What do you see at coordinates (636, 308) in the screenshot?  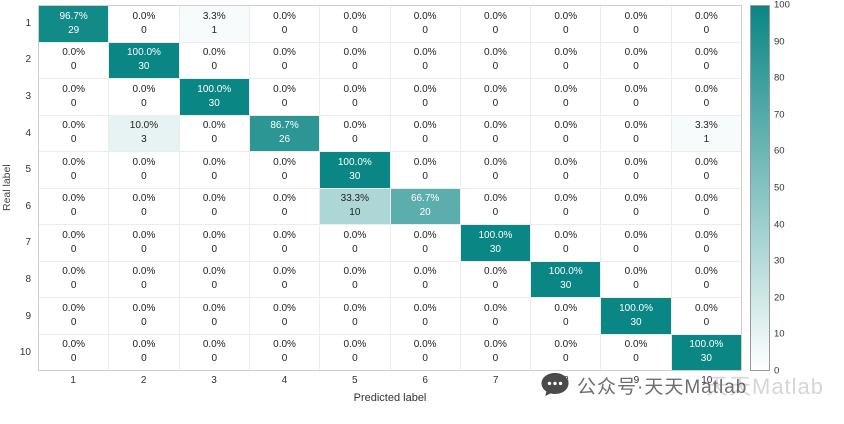 I see `cell-percent: 100.0%` at bounding box center [636, 308].